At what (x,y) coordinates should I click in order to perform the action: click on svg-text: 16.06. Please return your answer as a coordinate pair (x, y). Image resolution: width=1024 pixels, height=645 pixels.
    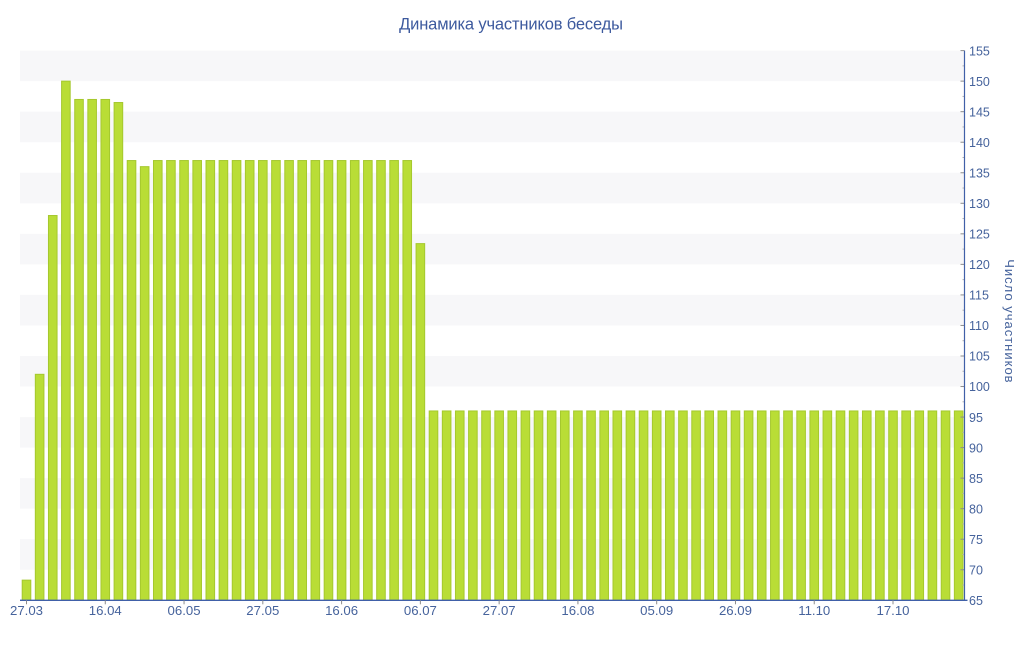
    Looking at the image, I should click on (341, 610).